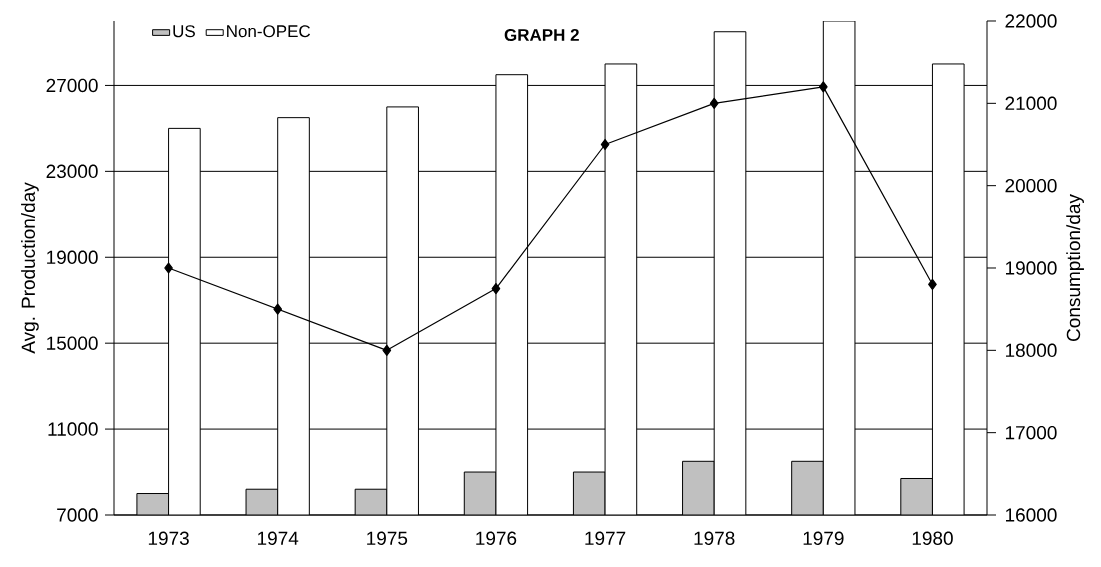 The width and height of the screenshot is (1101, 567). What do you see at coordinates (1031, 350) in the screenshot?
I see `y2-tick-label: 18000` at bounding box center [1031, 350].